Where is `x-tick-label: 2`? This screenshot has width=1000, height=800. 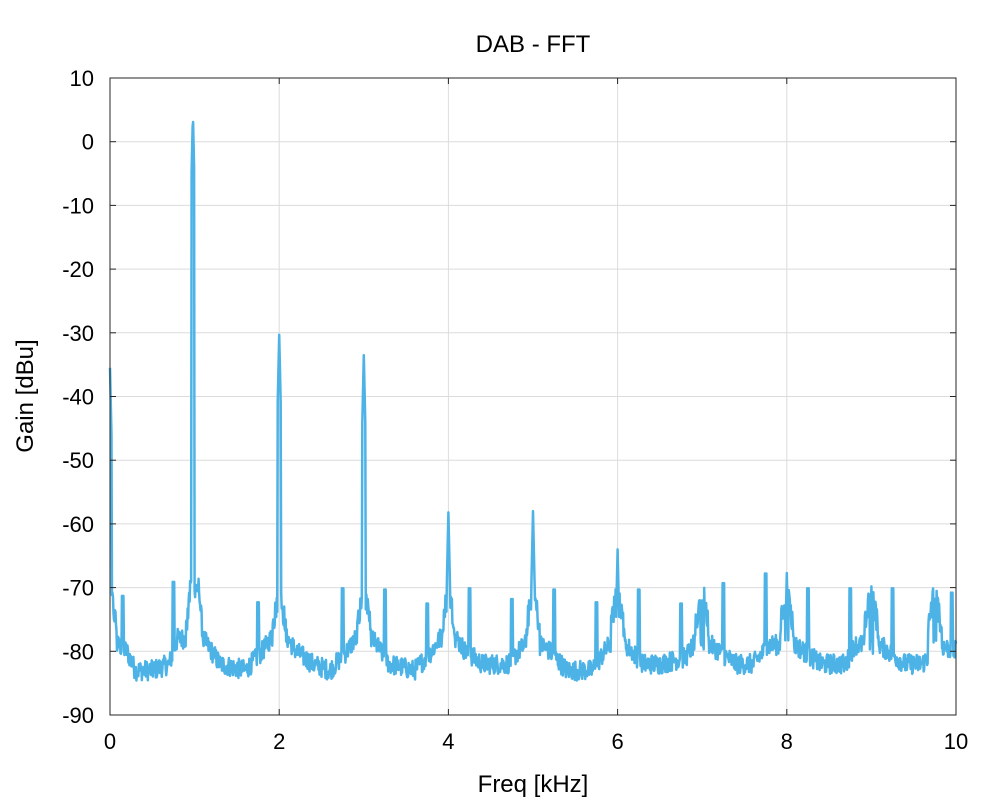 x-tick-label: 2 is located at coordinates (279, 741).